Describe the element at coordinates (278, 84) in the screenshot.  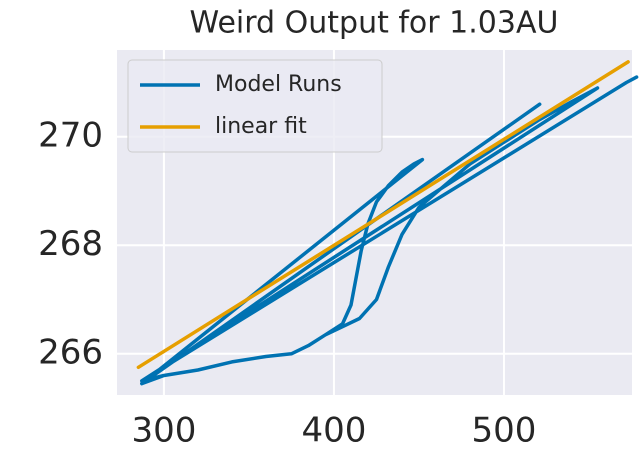
I see `legend-label: Model Runs` at that location.